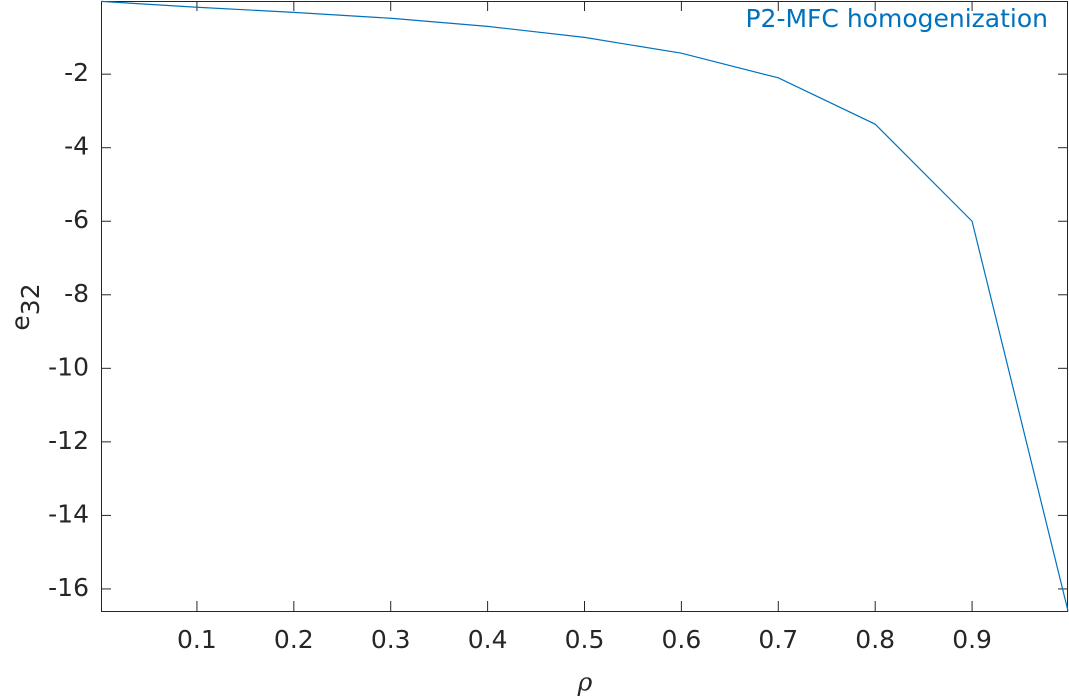 This screenshot has width=1069, height=696. Describe the element at coordinates (68, 440) in the screenshot. I see `y-tick-label: -12` at that location.